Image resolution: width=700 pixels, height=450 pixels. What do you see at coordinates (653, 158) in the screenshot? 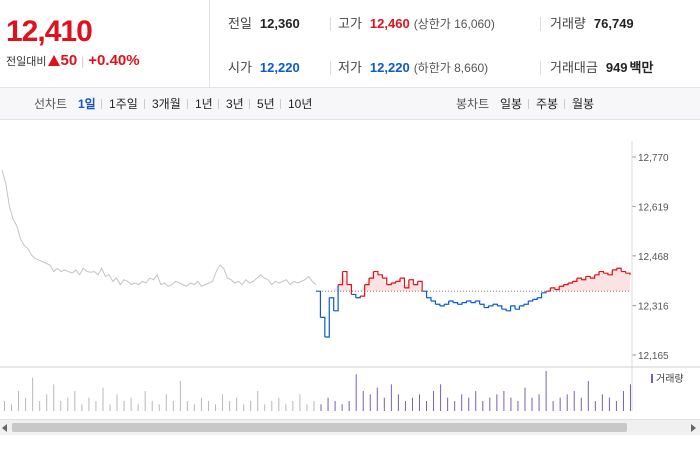
I see `y-tick-label: 12,770` at bounding box center [653, 158].